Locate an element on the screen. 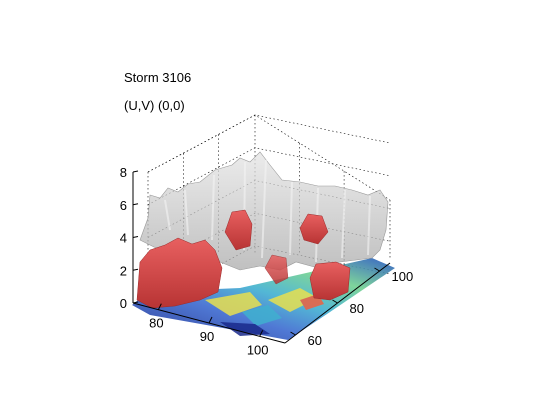 The width and height of the screenshot is (533, 400). lower-isosurface is located at coordinates (179, 273).